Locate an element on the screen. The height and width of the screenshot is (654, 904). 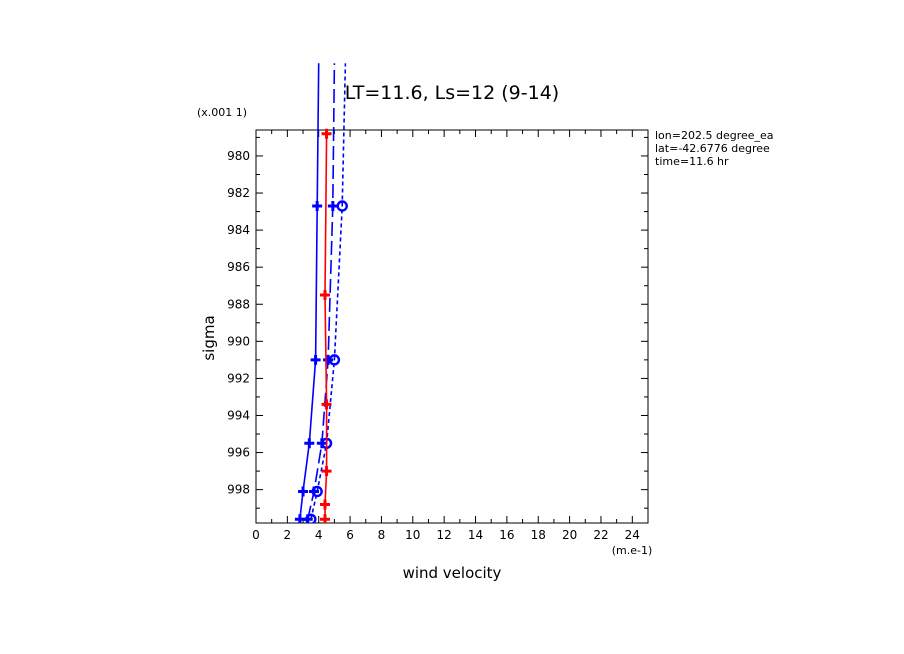
series-2-line is located at coordinates (321, 291).